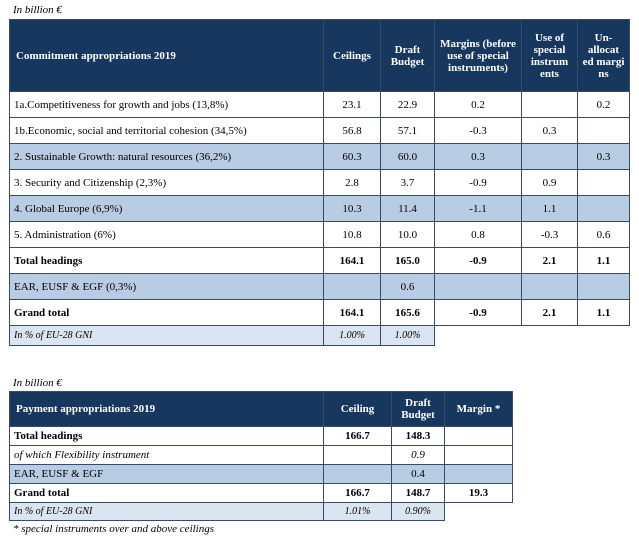 This screenshot has height=547, width=639. What do you see at coordinates (352, 208) in the screenshot?
I see `ceilings-cell: 10.3` at bounding box center [352, 208].